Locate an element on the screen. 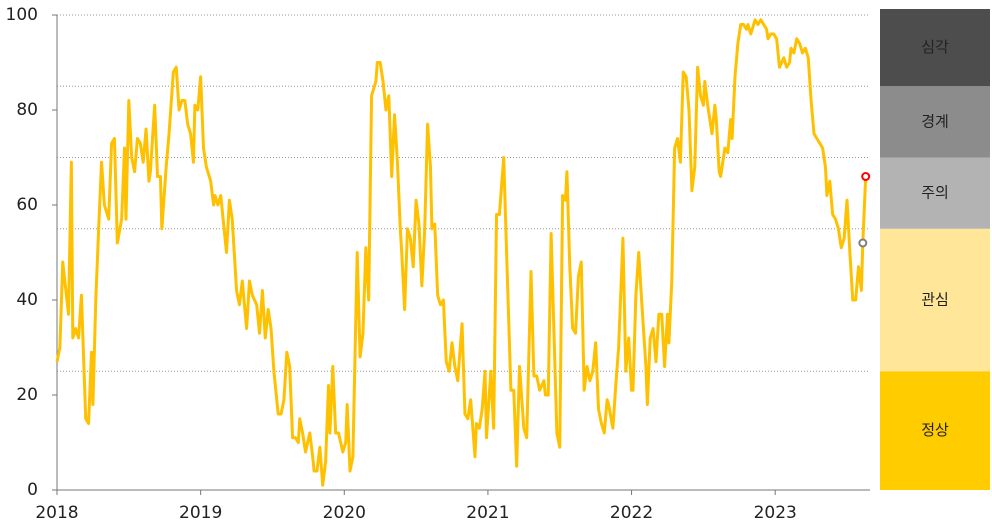  band-label: 경계 is located at coordinates (935, 121).